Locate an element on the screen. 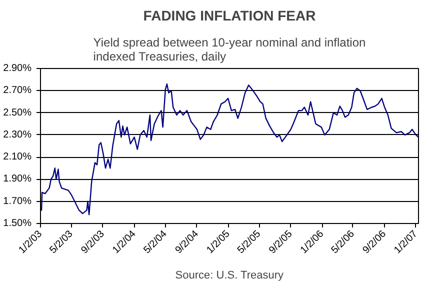  y-tick-label: 2.50% is located at coordinates (17, 112).